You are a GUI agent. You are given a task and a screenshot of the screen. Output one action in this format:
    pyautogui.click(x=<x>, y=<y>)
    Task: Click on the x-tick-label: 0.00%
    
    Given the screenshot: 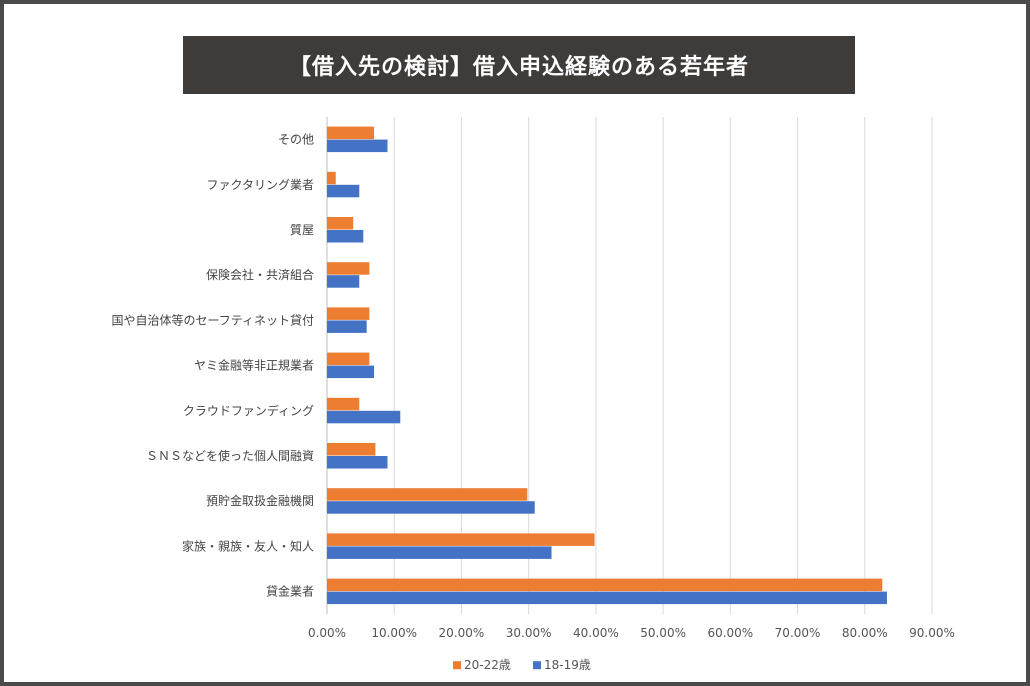 What is the action you would take?
    pyautogui.click(x=327, y=633)
    